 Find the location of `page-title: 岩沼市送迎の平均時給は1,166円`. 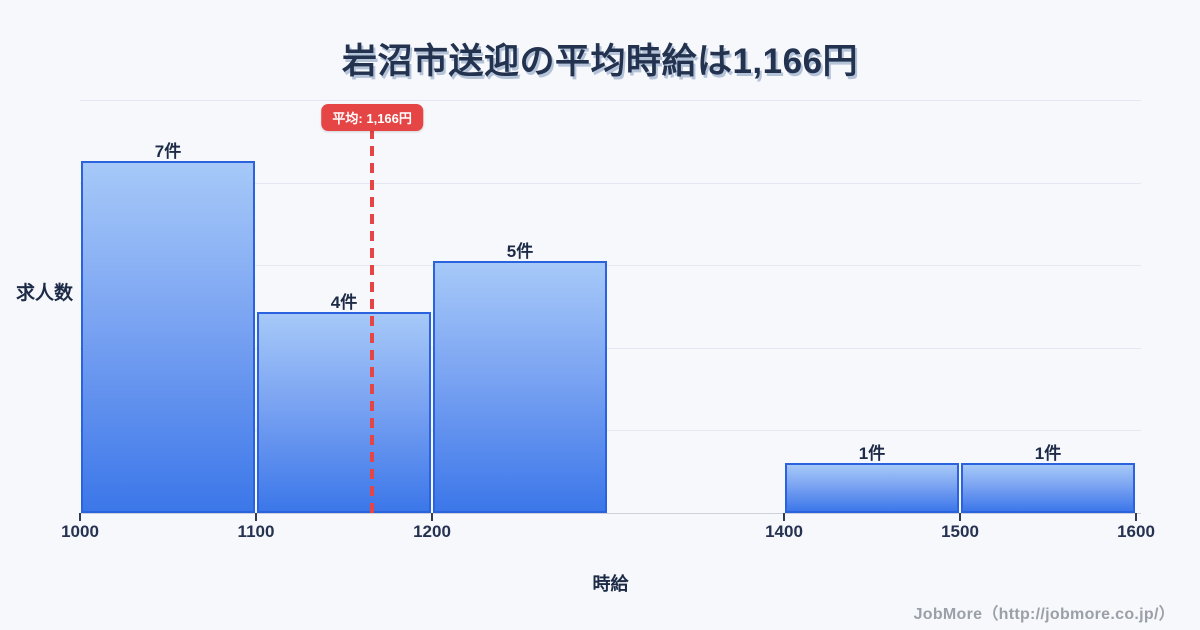

page-title: 岩沼市送迎の平均時給は1,166円 is located at coordinates (600, 61).